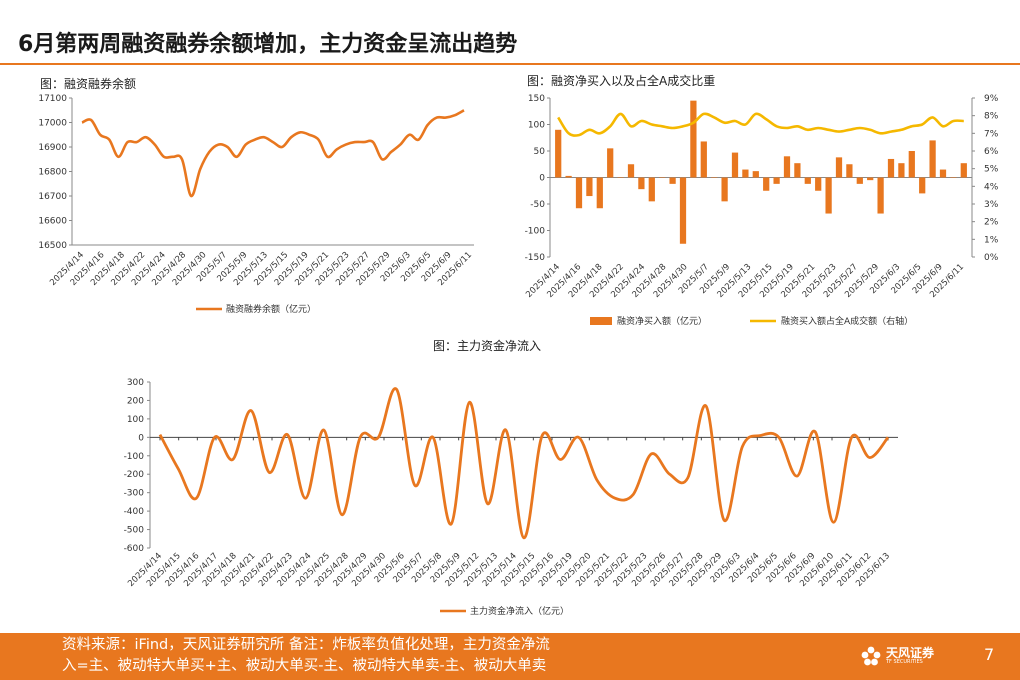  Describe the element at coordinates (52, 124) in the screenshot. I see `chart1-y-tick-label: 17000` at that location.